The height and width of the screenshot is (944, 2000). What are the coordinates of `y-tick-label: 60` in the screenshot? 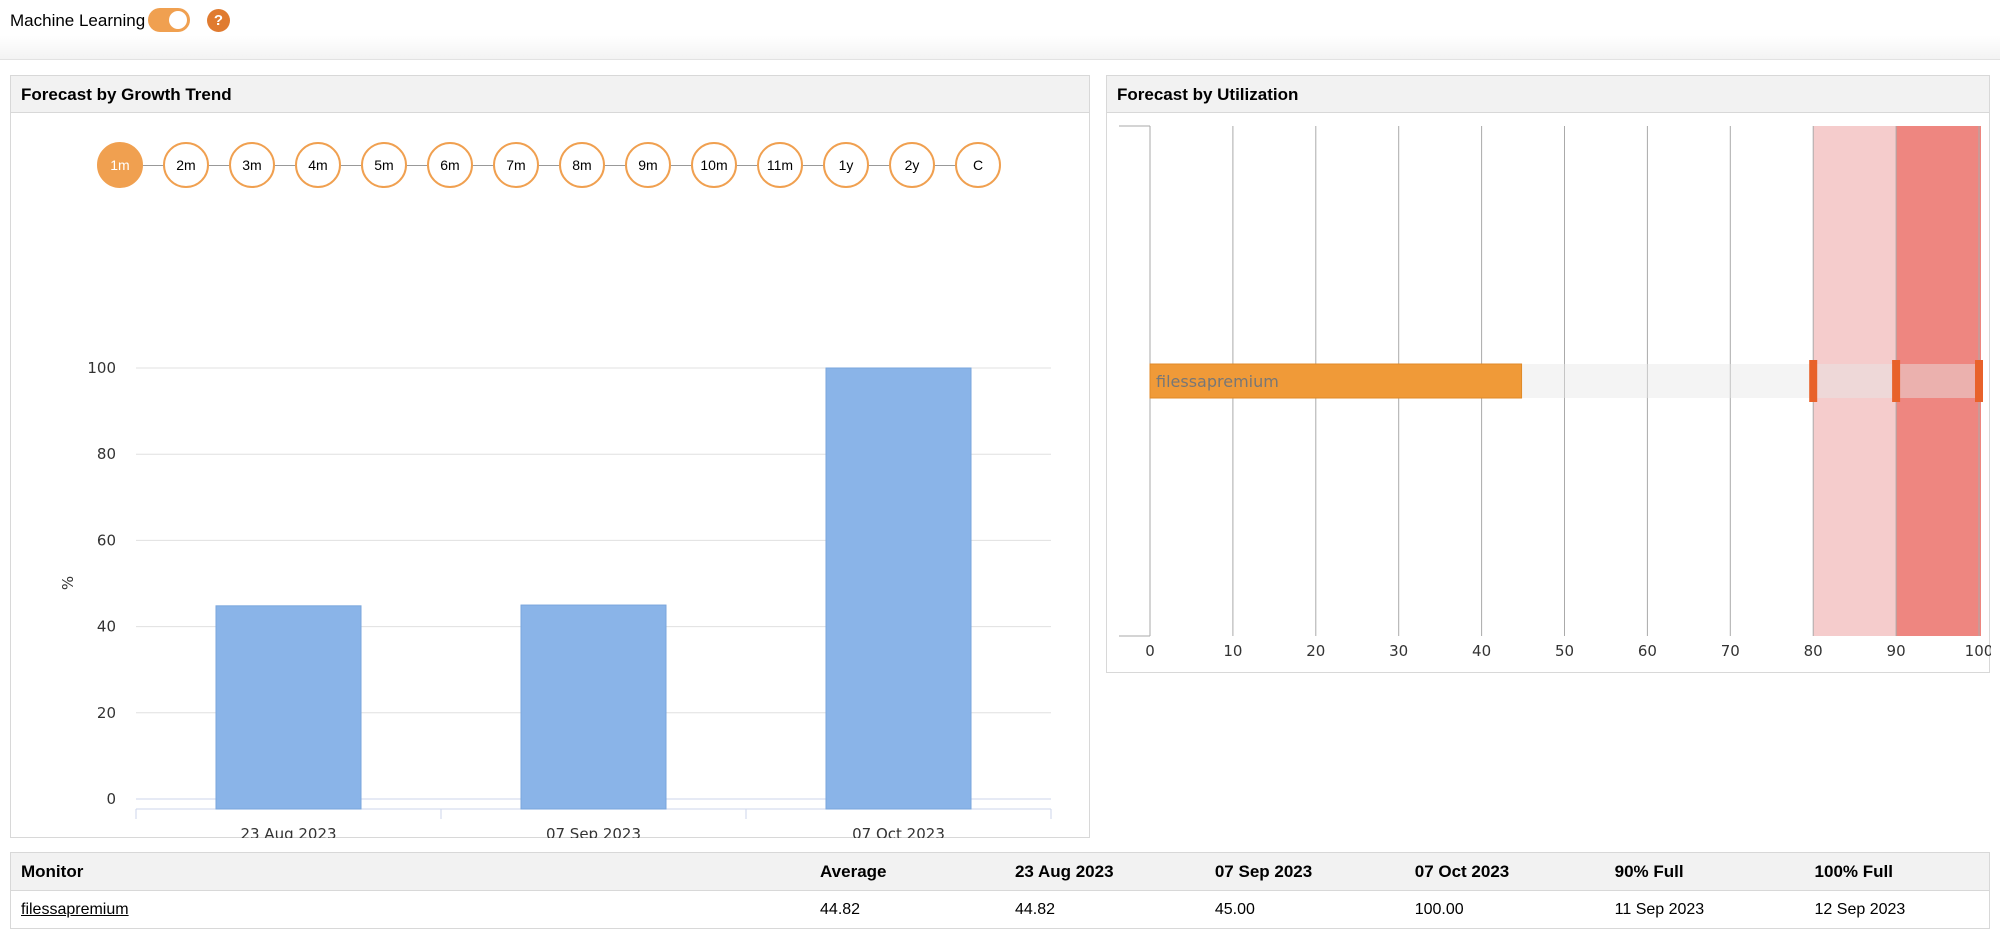 It's located at (106, 540).